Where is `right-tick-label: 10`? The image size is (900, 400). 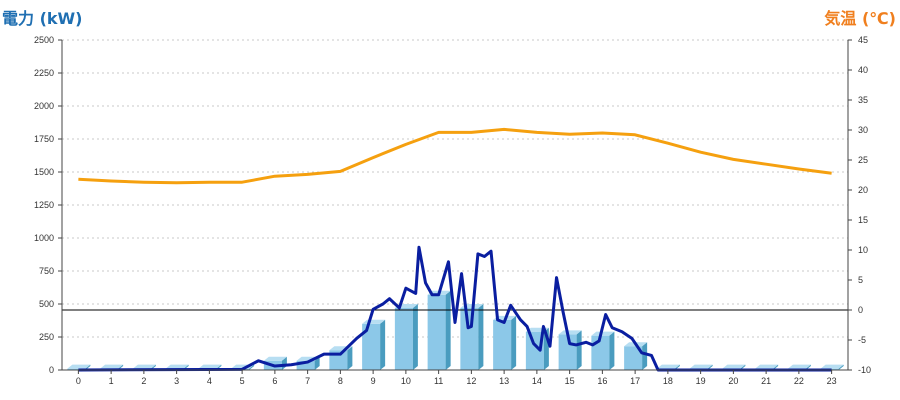 right-tick-label: 10 is located at coordinates (863, 250).